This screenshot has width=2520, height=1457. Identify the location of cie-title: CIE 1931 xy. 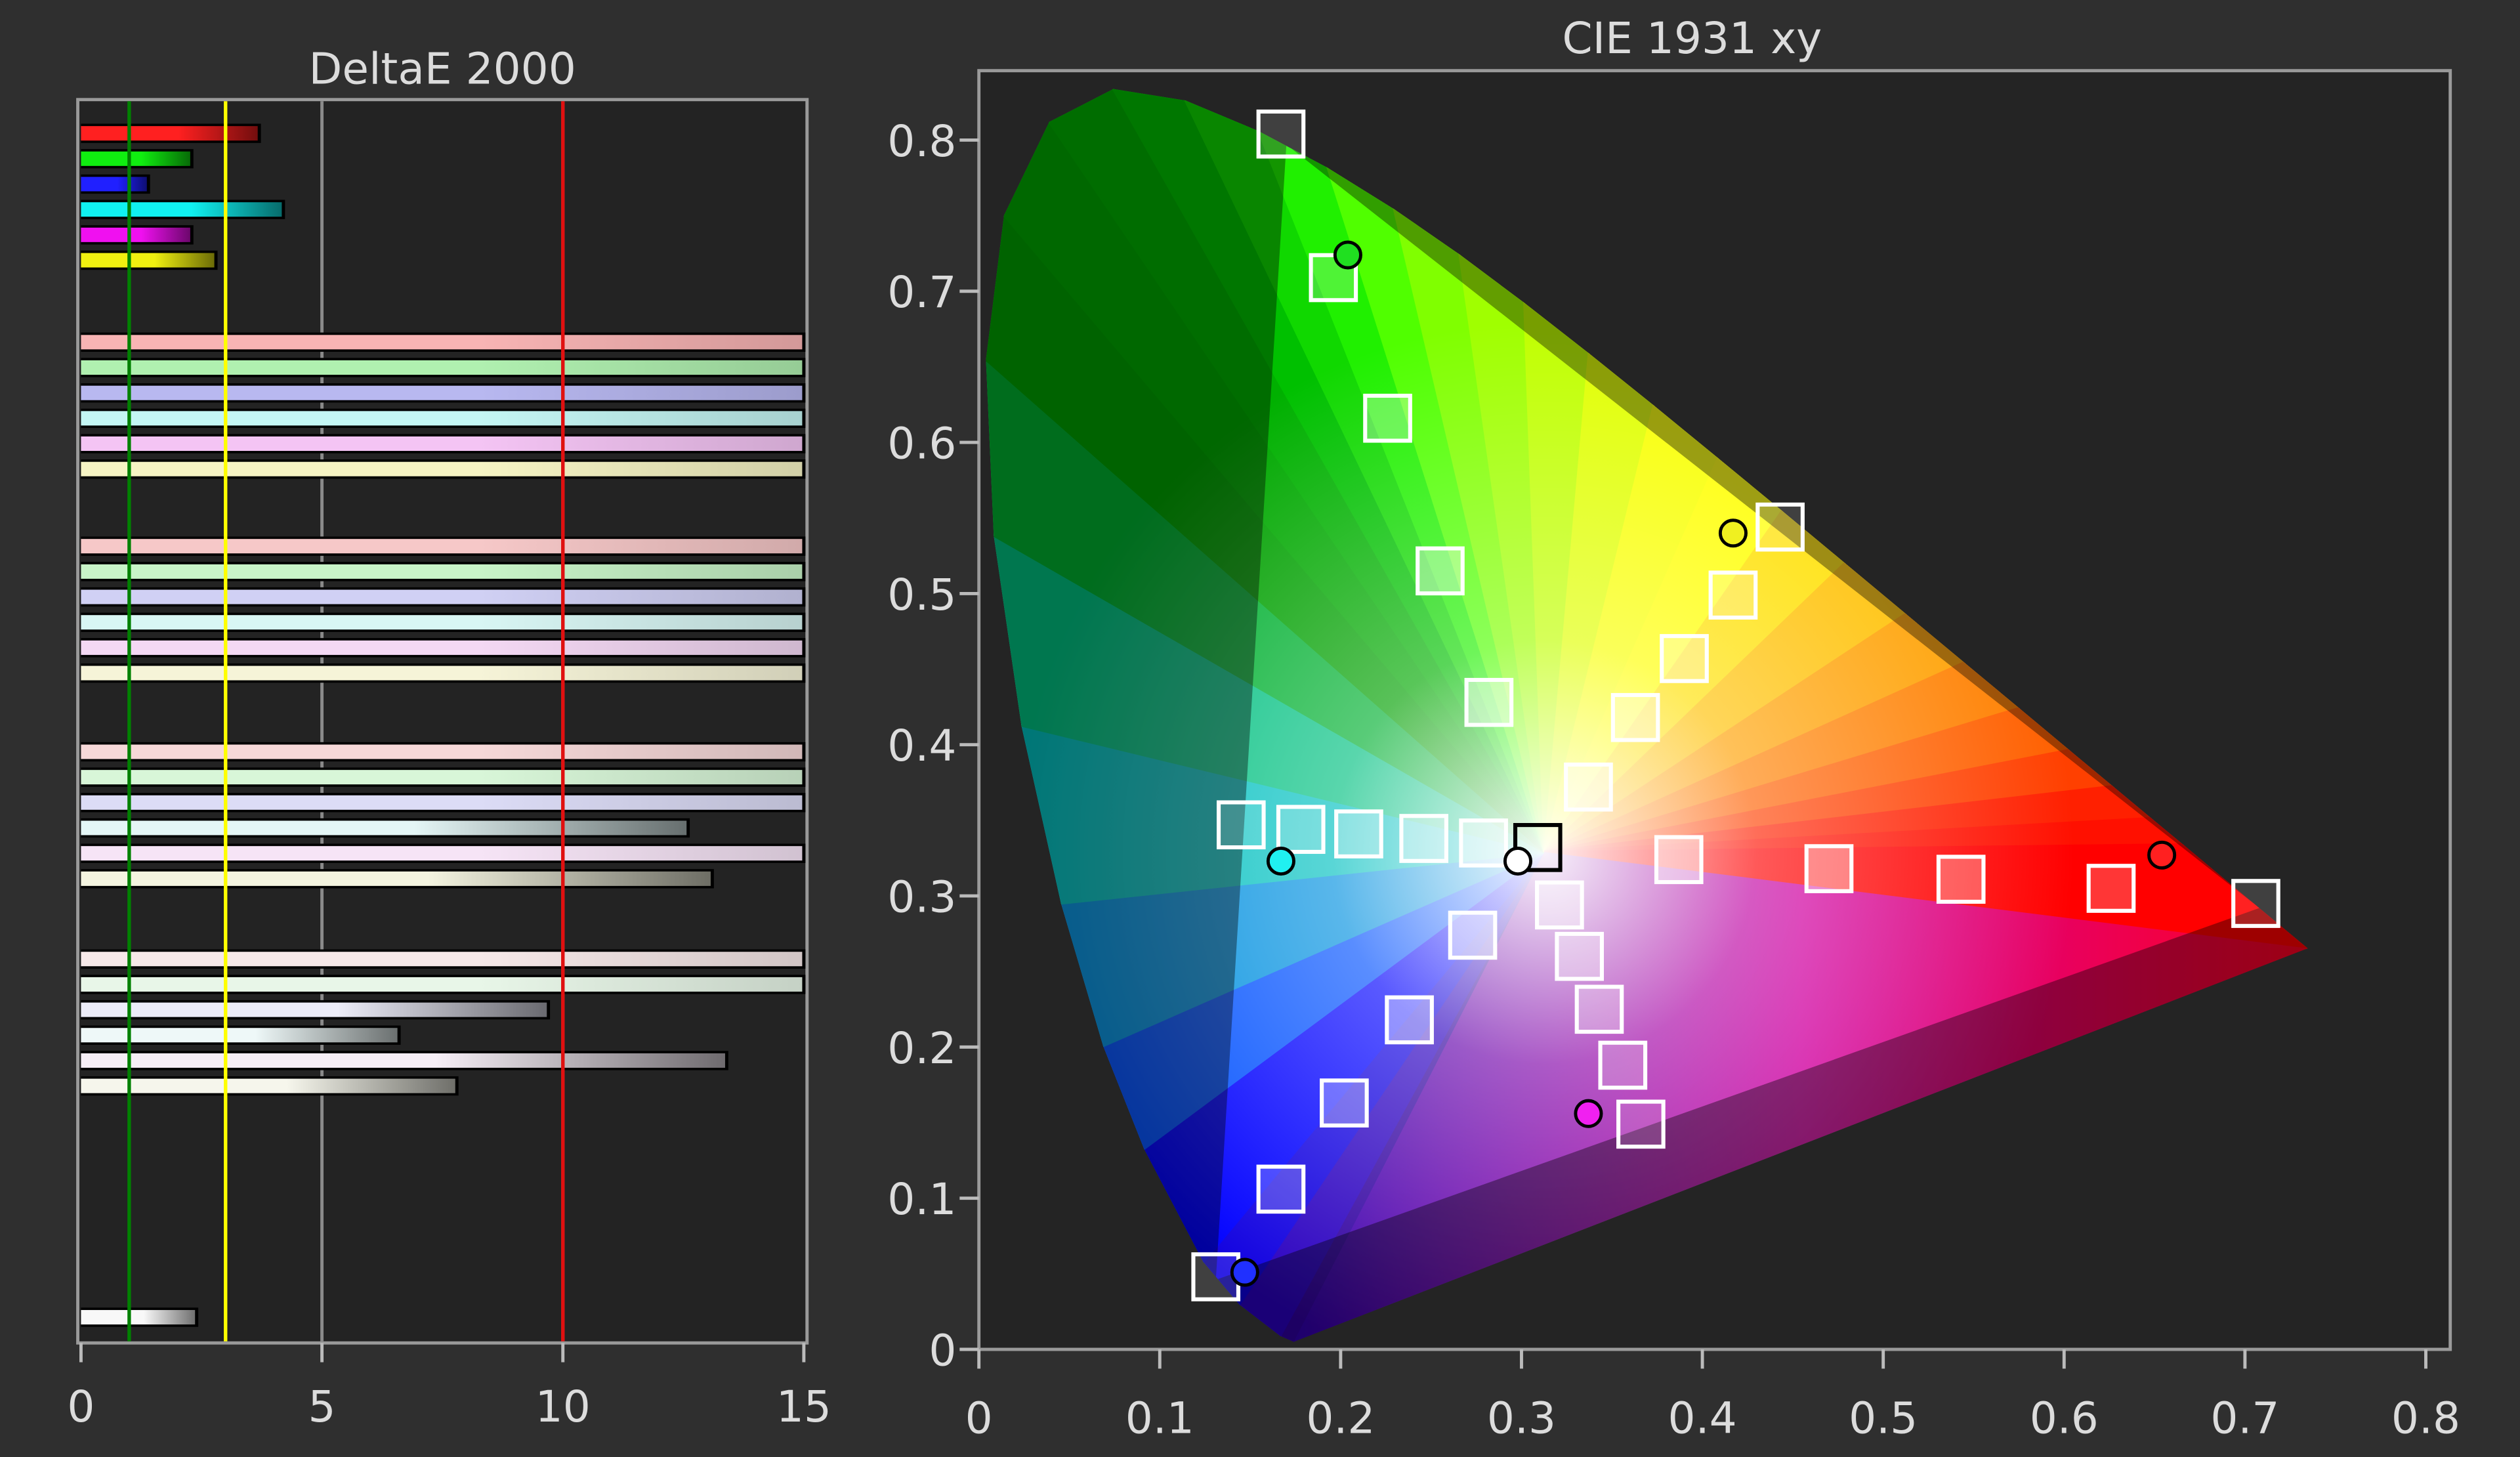
(1692, 38).